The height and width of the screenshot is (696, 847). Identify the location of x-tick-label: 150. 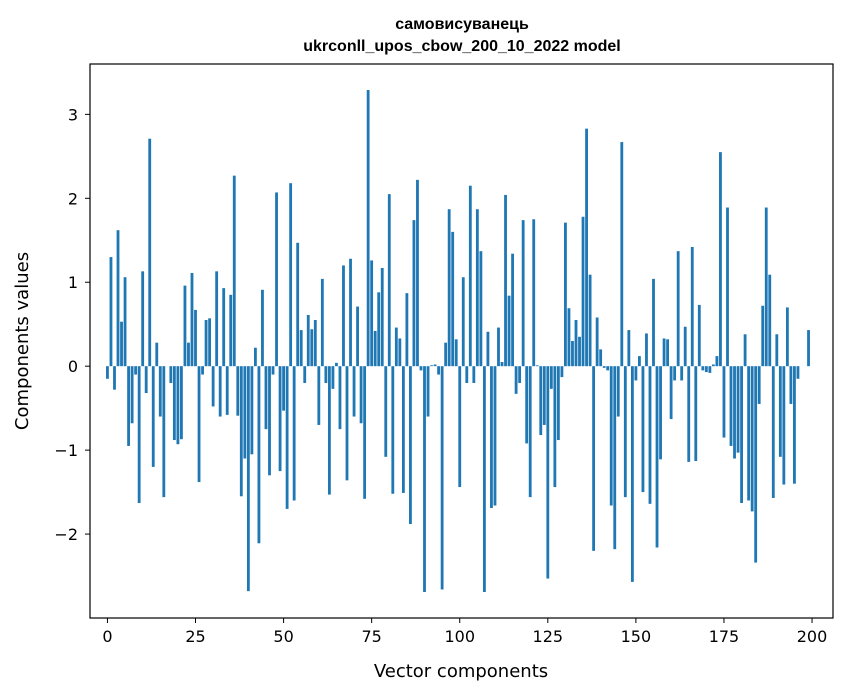
(636, 636).